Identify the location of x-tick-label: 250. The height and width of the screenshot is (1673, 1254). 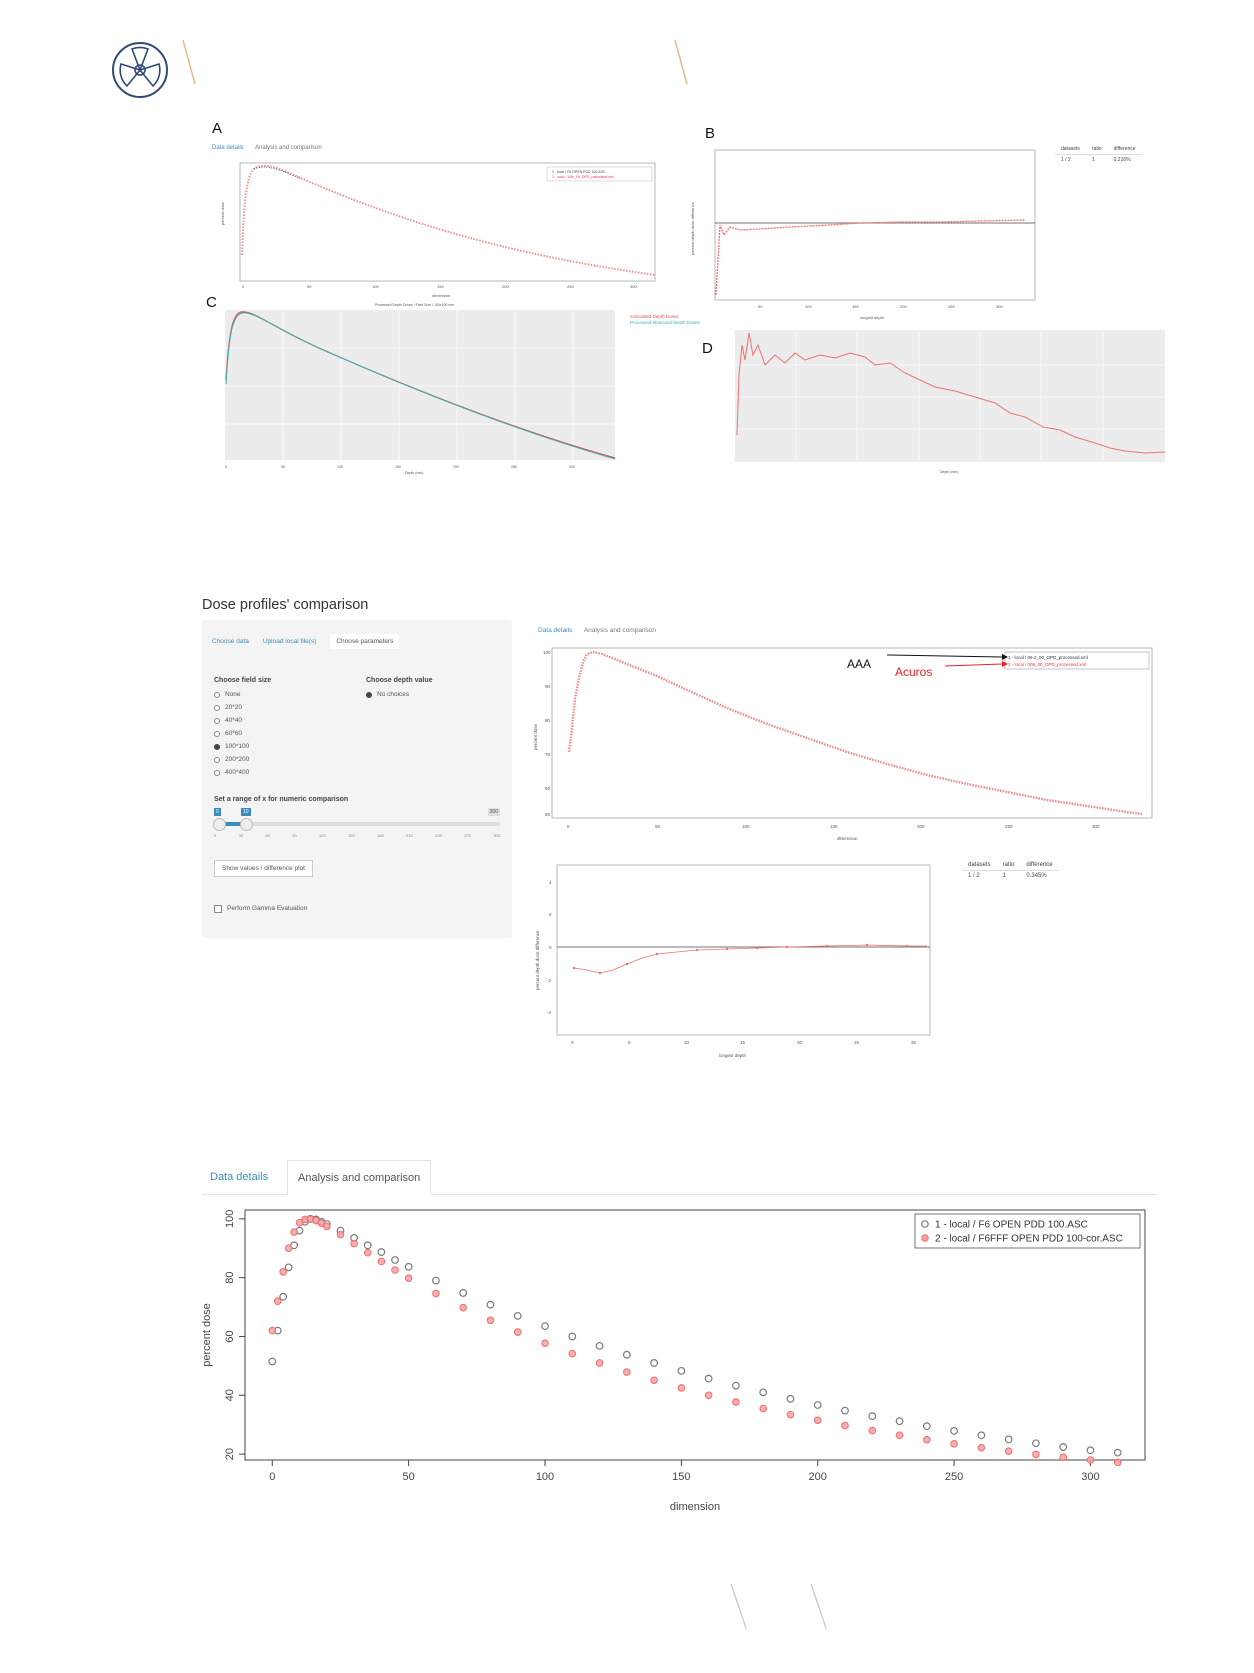
(954, 1477).